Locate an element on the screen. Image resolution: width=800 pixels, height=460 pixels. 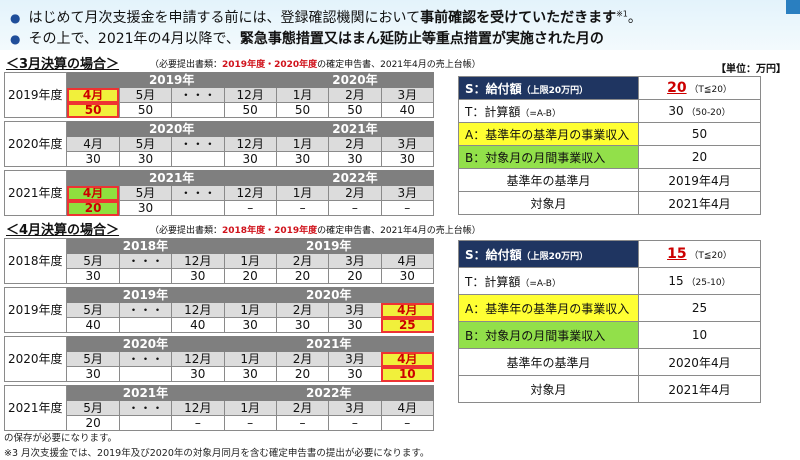
april-summary-label-text: A：基準年の基準月の事業収入 is located at coordinates (547, 308).